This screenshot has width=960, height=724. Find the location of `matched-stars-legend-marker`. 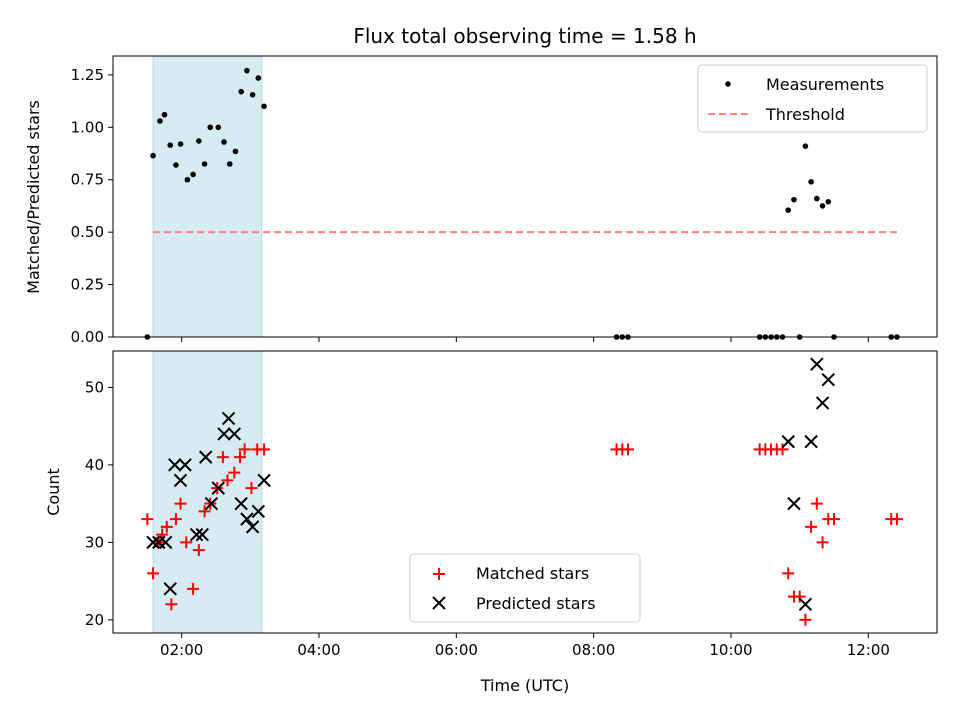

matched-stars-legend-marker is located at coordinates (439, 574).